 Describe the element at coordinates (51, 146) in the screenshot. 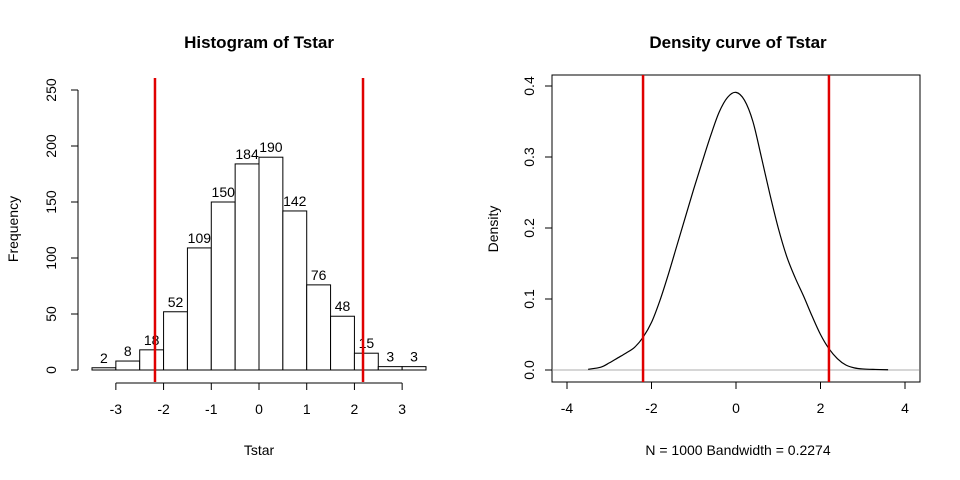

I see `histogram-y-tick-label: 200` at that location.